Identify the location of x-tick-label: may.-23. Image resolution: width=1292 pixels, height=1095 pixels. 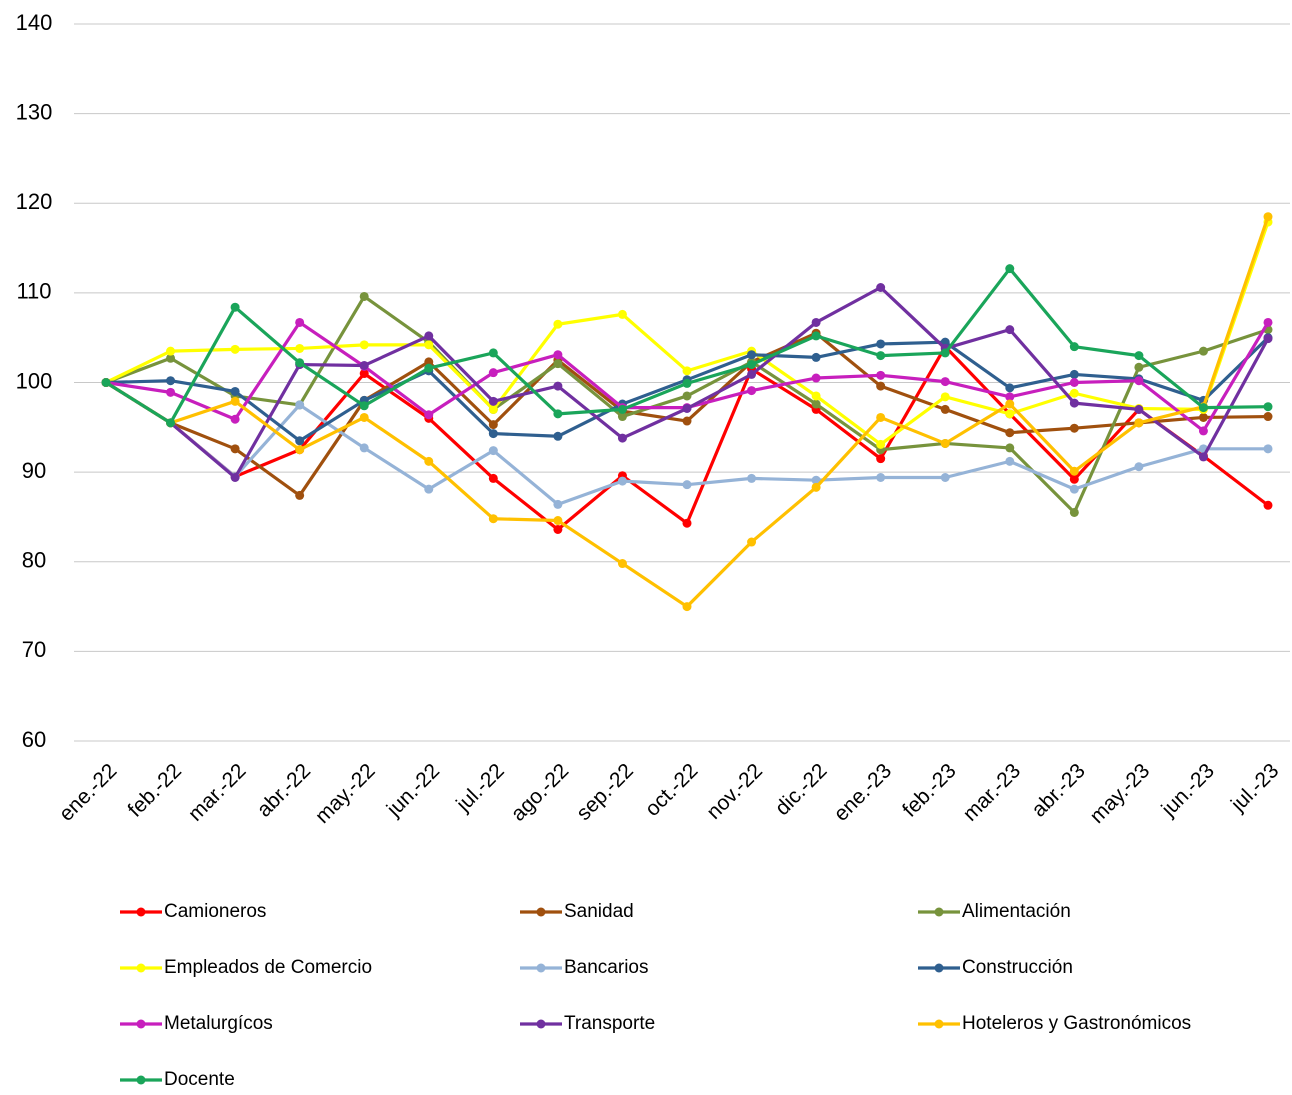
(1120, 793).